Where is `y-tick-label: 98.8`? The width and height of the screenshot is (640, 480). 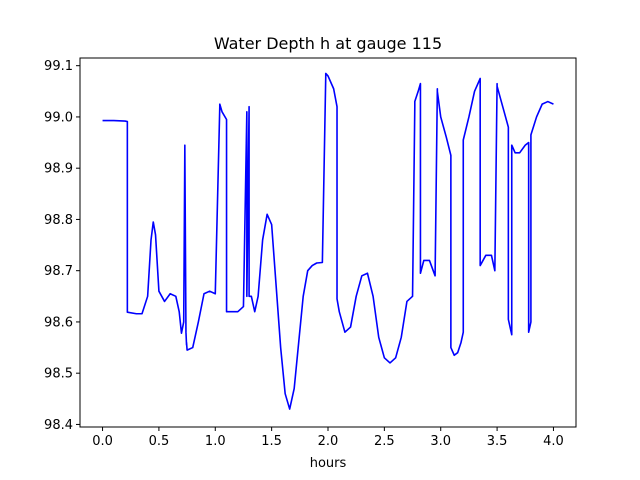
y-tick-label: 98.8 is located at coordinates (58, 220).